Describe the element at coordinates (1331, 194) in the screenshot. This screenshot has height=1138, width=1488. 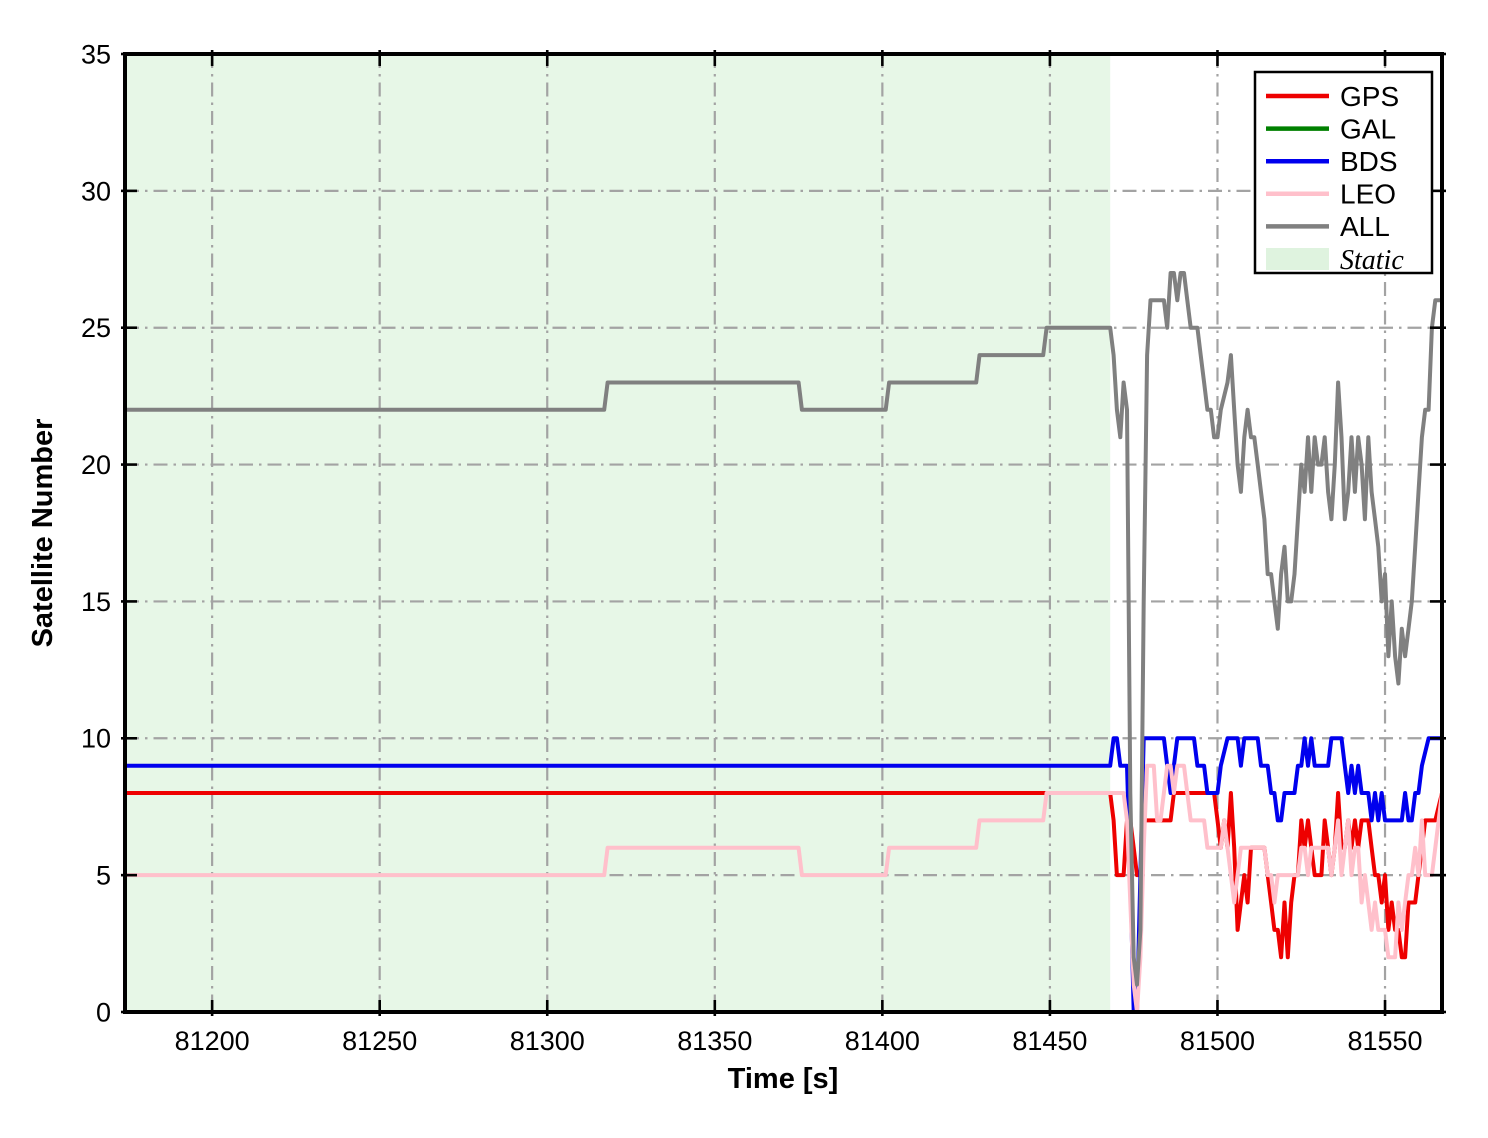
I see `legend-item-leo: LEO` at that location.